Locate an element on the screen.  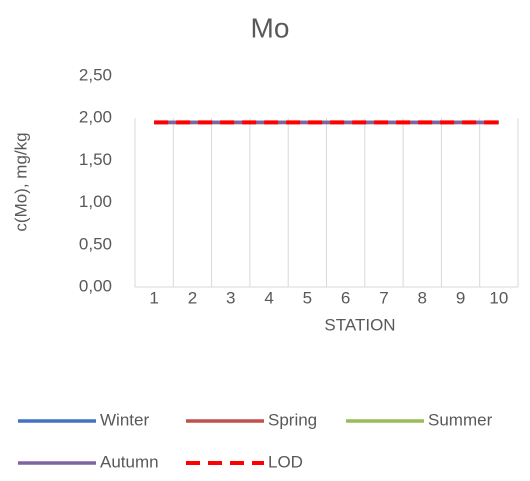
legend-label: Spring is located at coordinates (292, 419).